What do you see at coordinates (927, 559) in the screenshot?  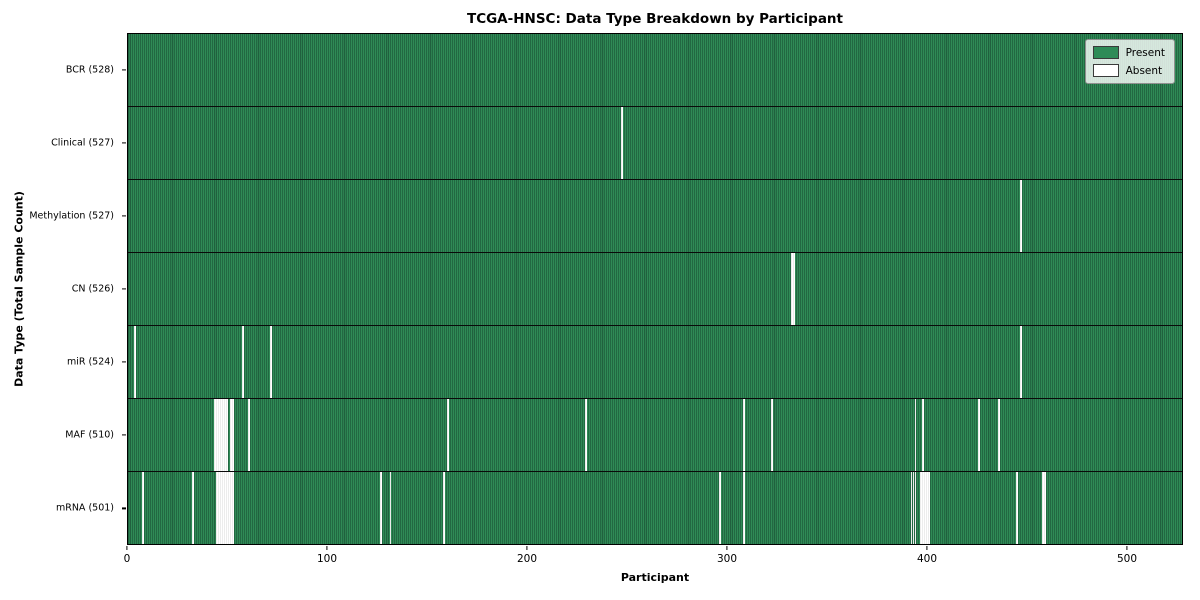 I see `x-tick-label-400: 400` at bounding box center [927, 559].